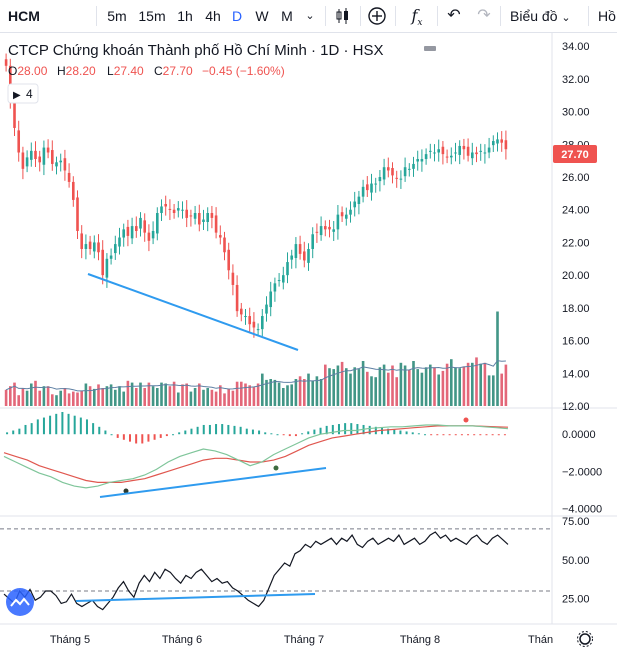 Image resolution: width=617 pixels, height=654 pixels. I want to click on svg-text: L27.40, so click(125, 71).